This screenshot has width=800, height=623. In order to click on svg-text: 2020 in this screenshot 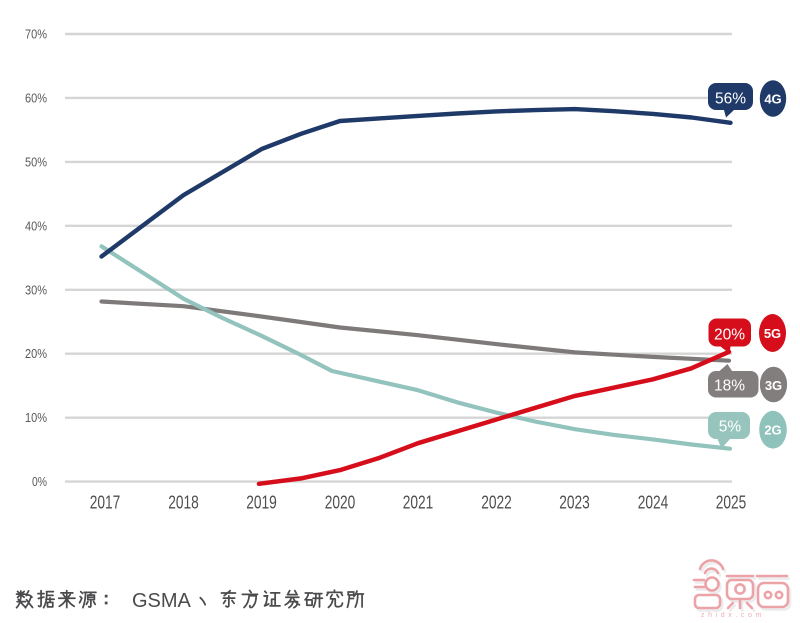, I will do `click(340, 503)`.